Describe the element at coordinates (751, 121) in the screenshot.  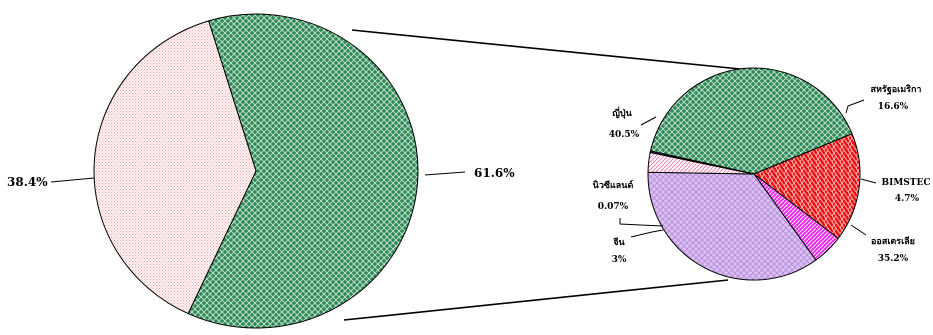
I see `sub-slice-japan` at that location.